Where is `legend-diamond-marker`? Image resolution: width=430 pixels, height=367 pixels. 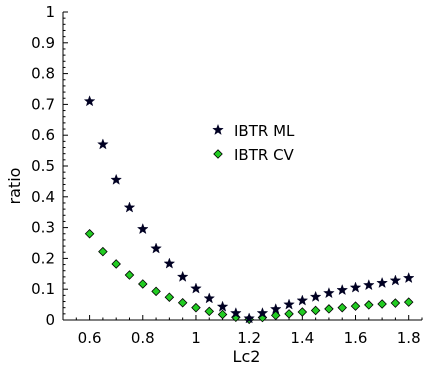 legend-diamond-marker is located at coordinates (218, 154).